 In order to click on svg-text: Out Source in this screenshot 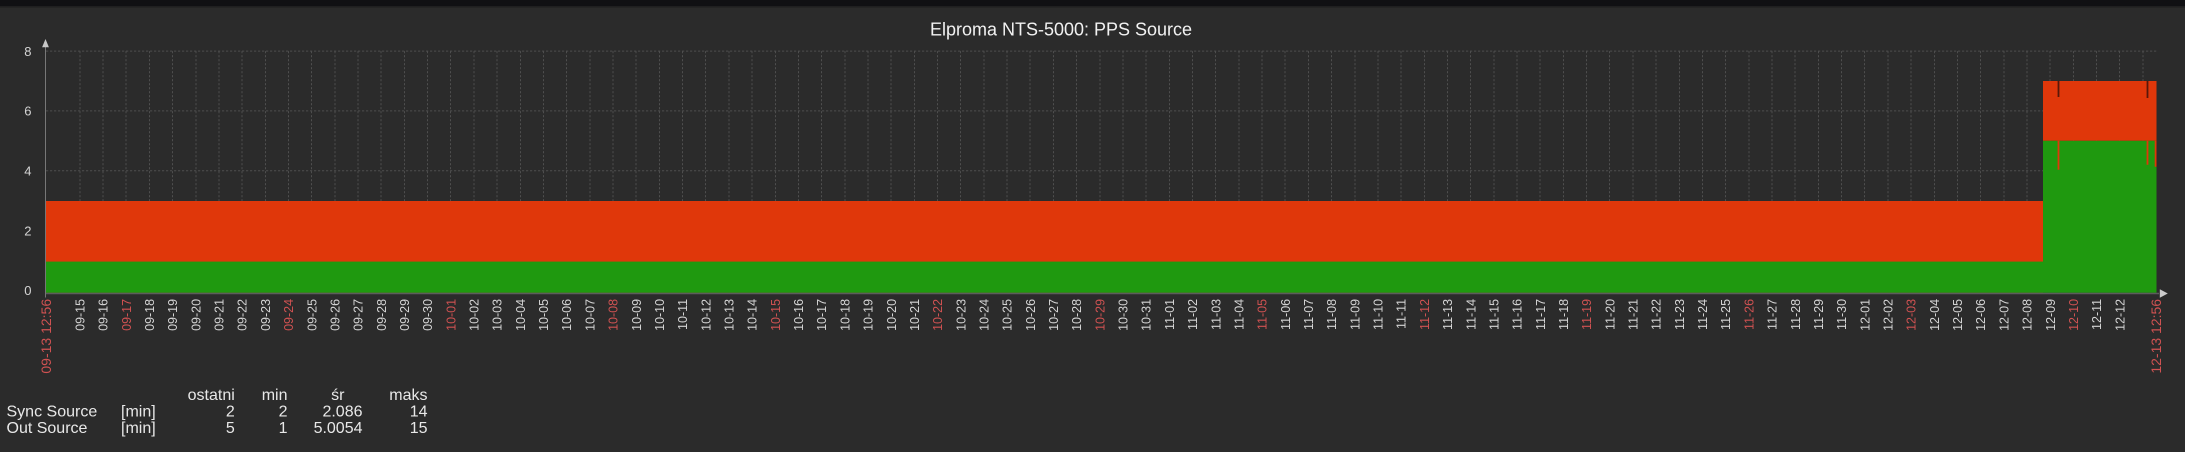, I will do `click(47, 428)`.